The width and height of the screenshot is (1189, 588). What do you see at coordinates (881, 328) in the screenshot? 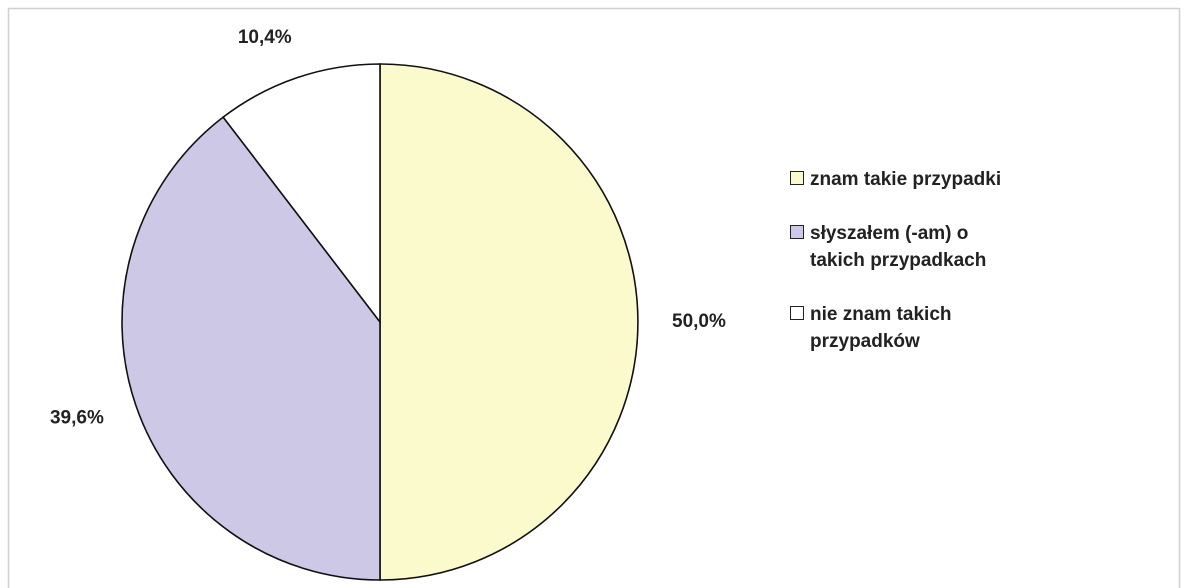
I see `legend-label: nie znam takich przypadków` at bounding box center [881, 328].